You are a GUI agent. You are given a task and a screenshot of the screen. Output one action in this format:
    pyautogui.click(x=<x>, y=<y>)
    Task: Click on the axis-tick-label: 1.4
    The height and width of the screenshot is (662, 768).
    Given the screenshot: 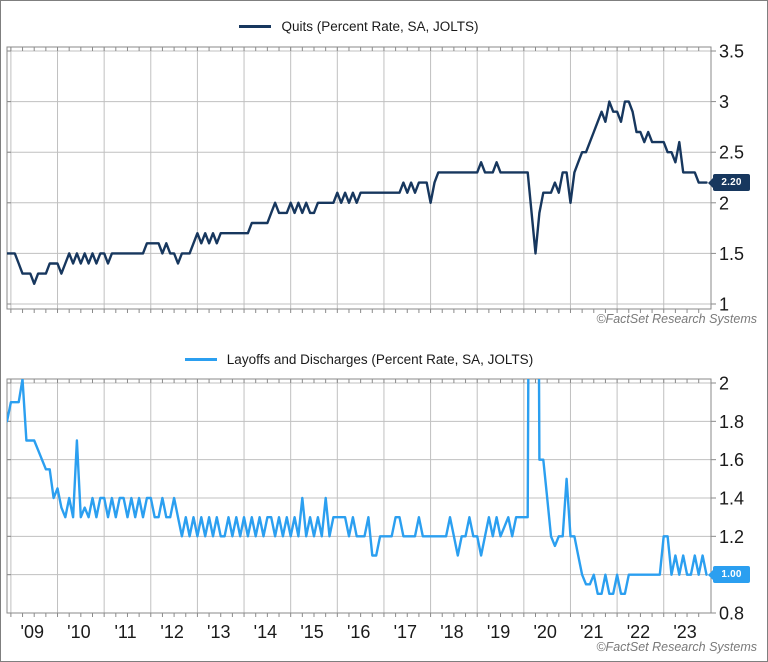 What is the action you would take?
    pyautogui.click(x=731, y=499)
    